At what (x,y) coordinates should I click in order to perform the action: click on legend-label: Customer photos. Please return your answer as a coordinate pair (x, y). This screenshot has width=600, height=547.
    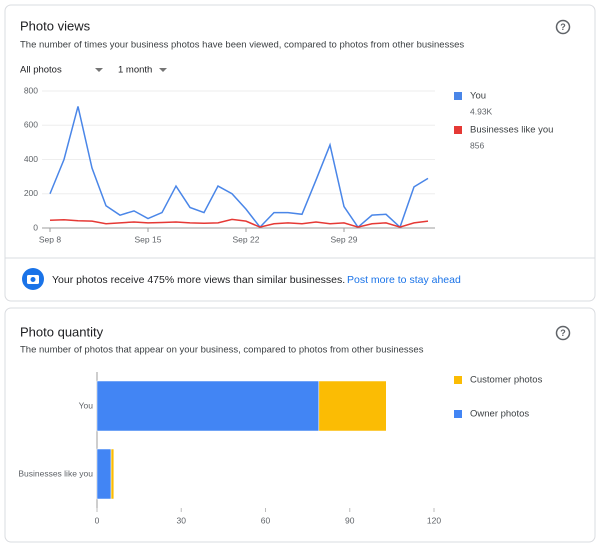
    Looking at the image, I should click on (506, 380).